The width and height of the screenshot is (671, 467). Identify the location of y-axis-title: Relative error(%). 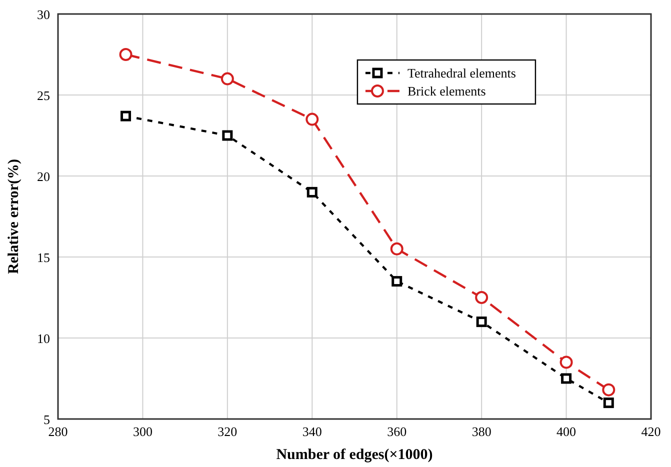
(14, 216).